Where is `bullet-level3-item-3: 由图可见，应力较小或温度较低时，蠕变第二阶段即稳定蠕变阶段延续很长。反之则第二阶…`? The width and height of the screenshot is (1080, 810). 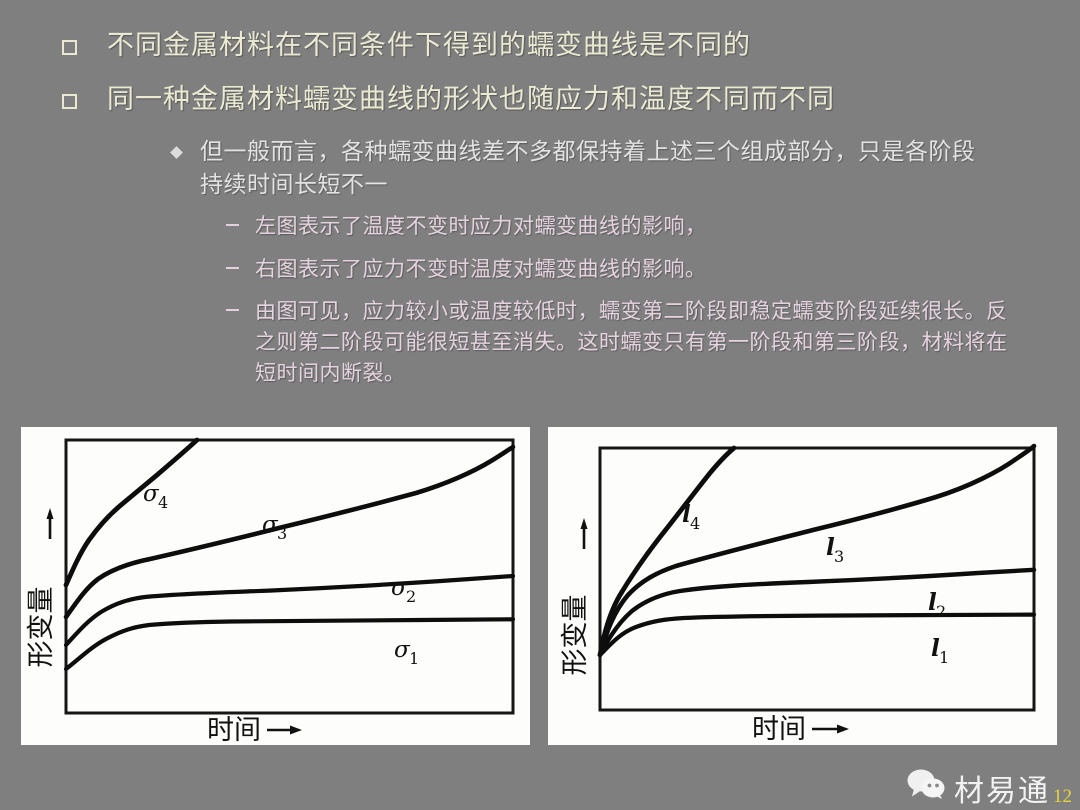
bullet-level3-item-3: 由图可见，应力较小或温度较低时，蠕变第二阶段即稳定蠕变阶段延续很长。反之则第二阶… is located at coordinates (621, 342).